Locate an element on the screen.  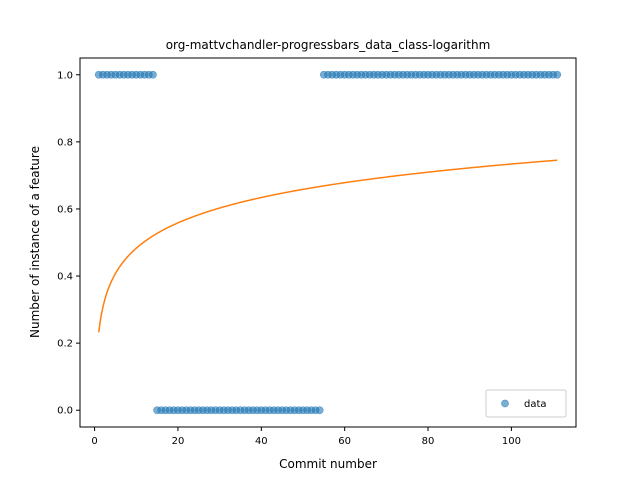
legend-box is located at coordinates (526, 403).